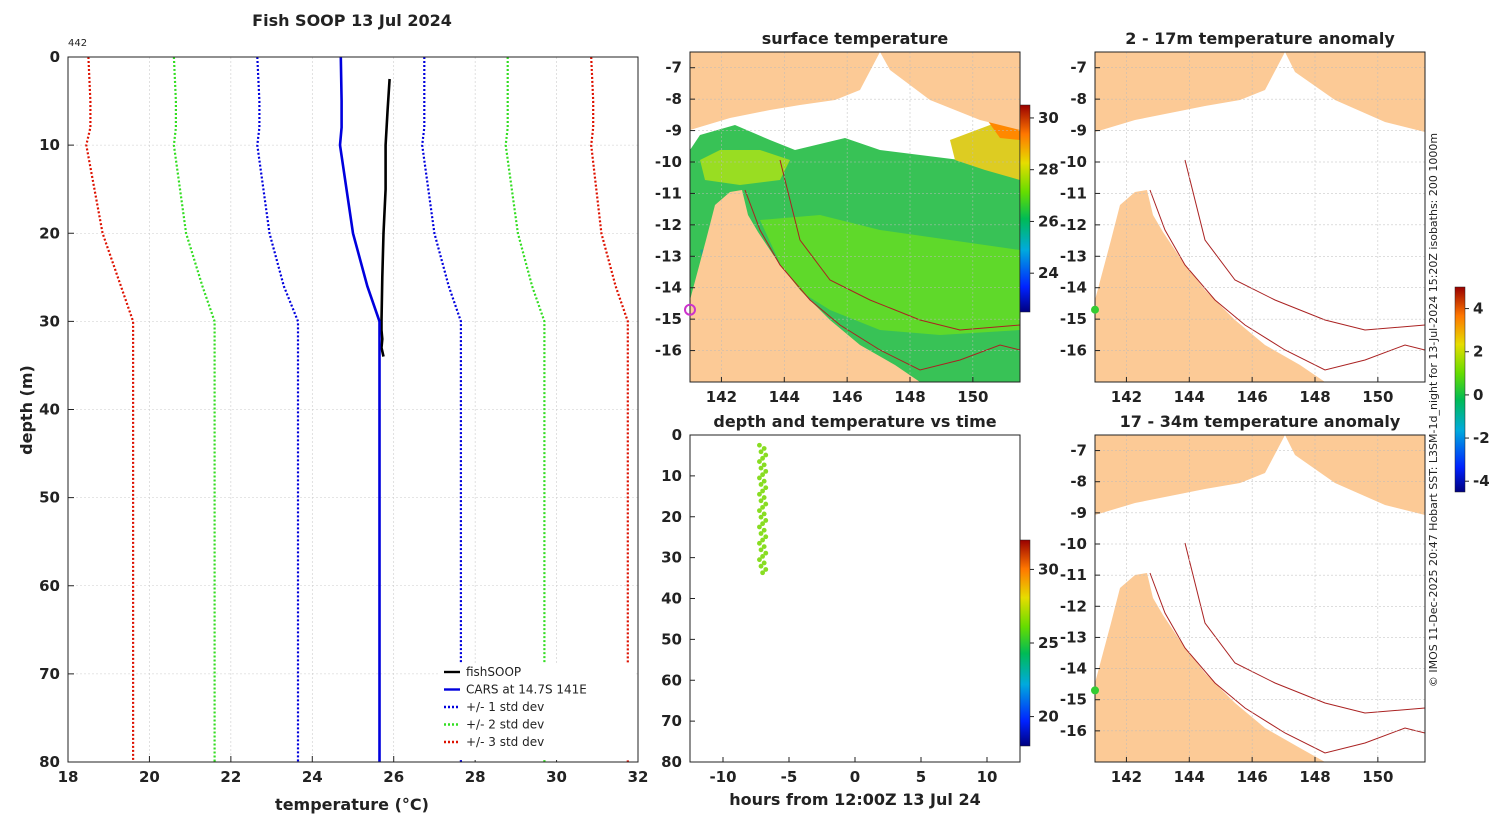  Describe the element at coordinates (26, 410) in the screenshot. I see `profile-y-label: depth (m)` at that location.